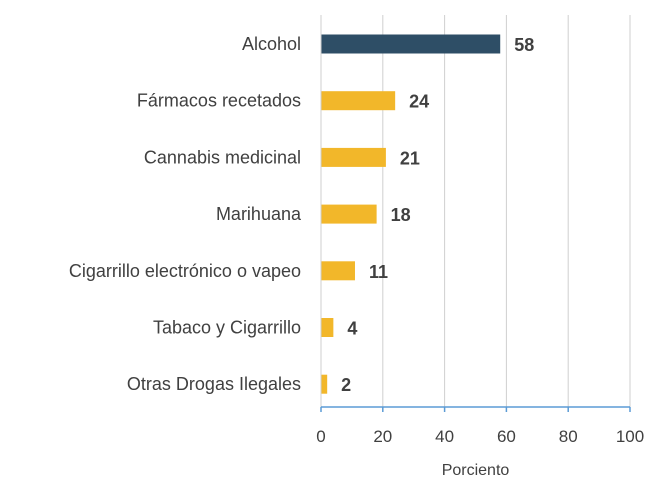 Image resolution: width=649 pixels, height=477 pixels. Describe the element at coordinates (378, 272) in the screenshot. I see `data-label-4: 11` at that location.